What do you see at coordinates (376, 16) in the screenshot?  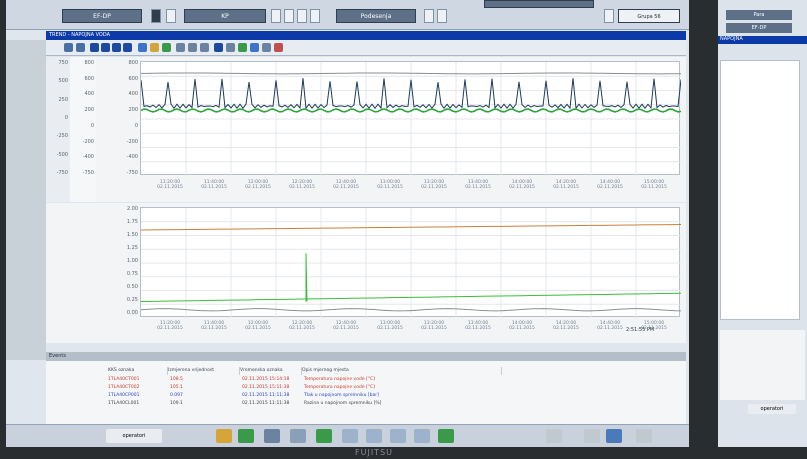 I see `podesenja-button: Podesenja` at bounding box center [376, 16].